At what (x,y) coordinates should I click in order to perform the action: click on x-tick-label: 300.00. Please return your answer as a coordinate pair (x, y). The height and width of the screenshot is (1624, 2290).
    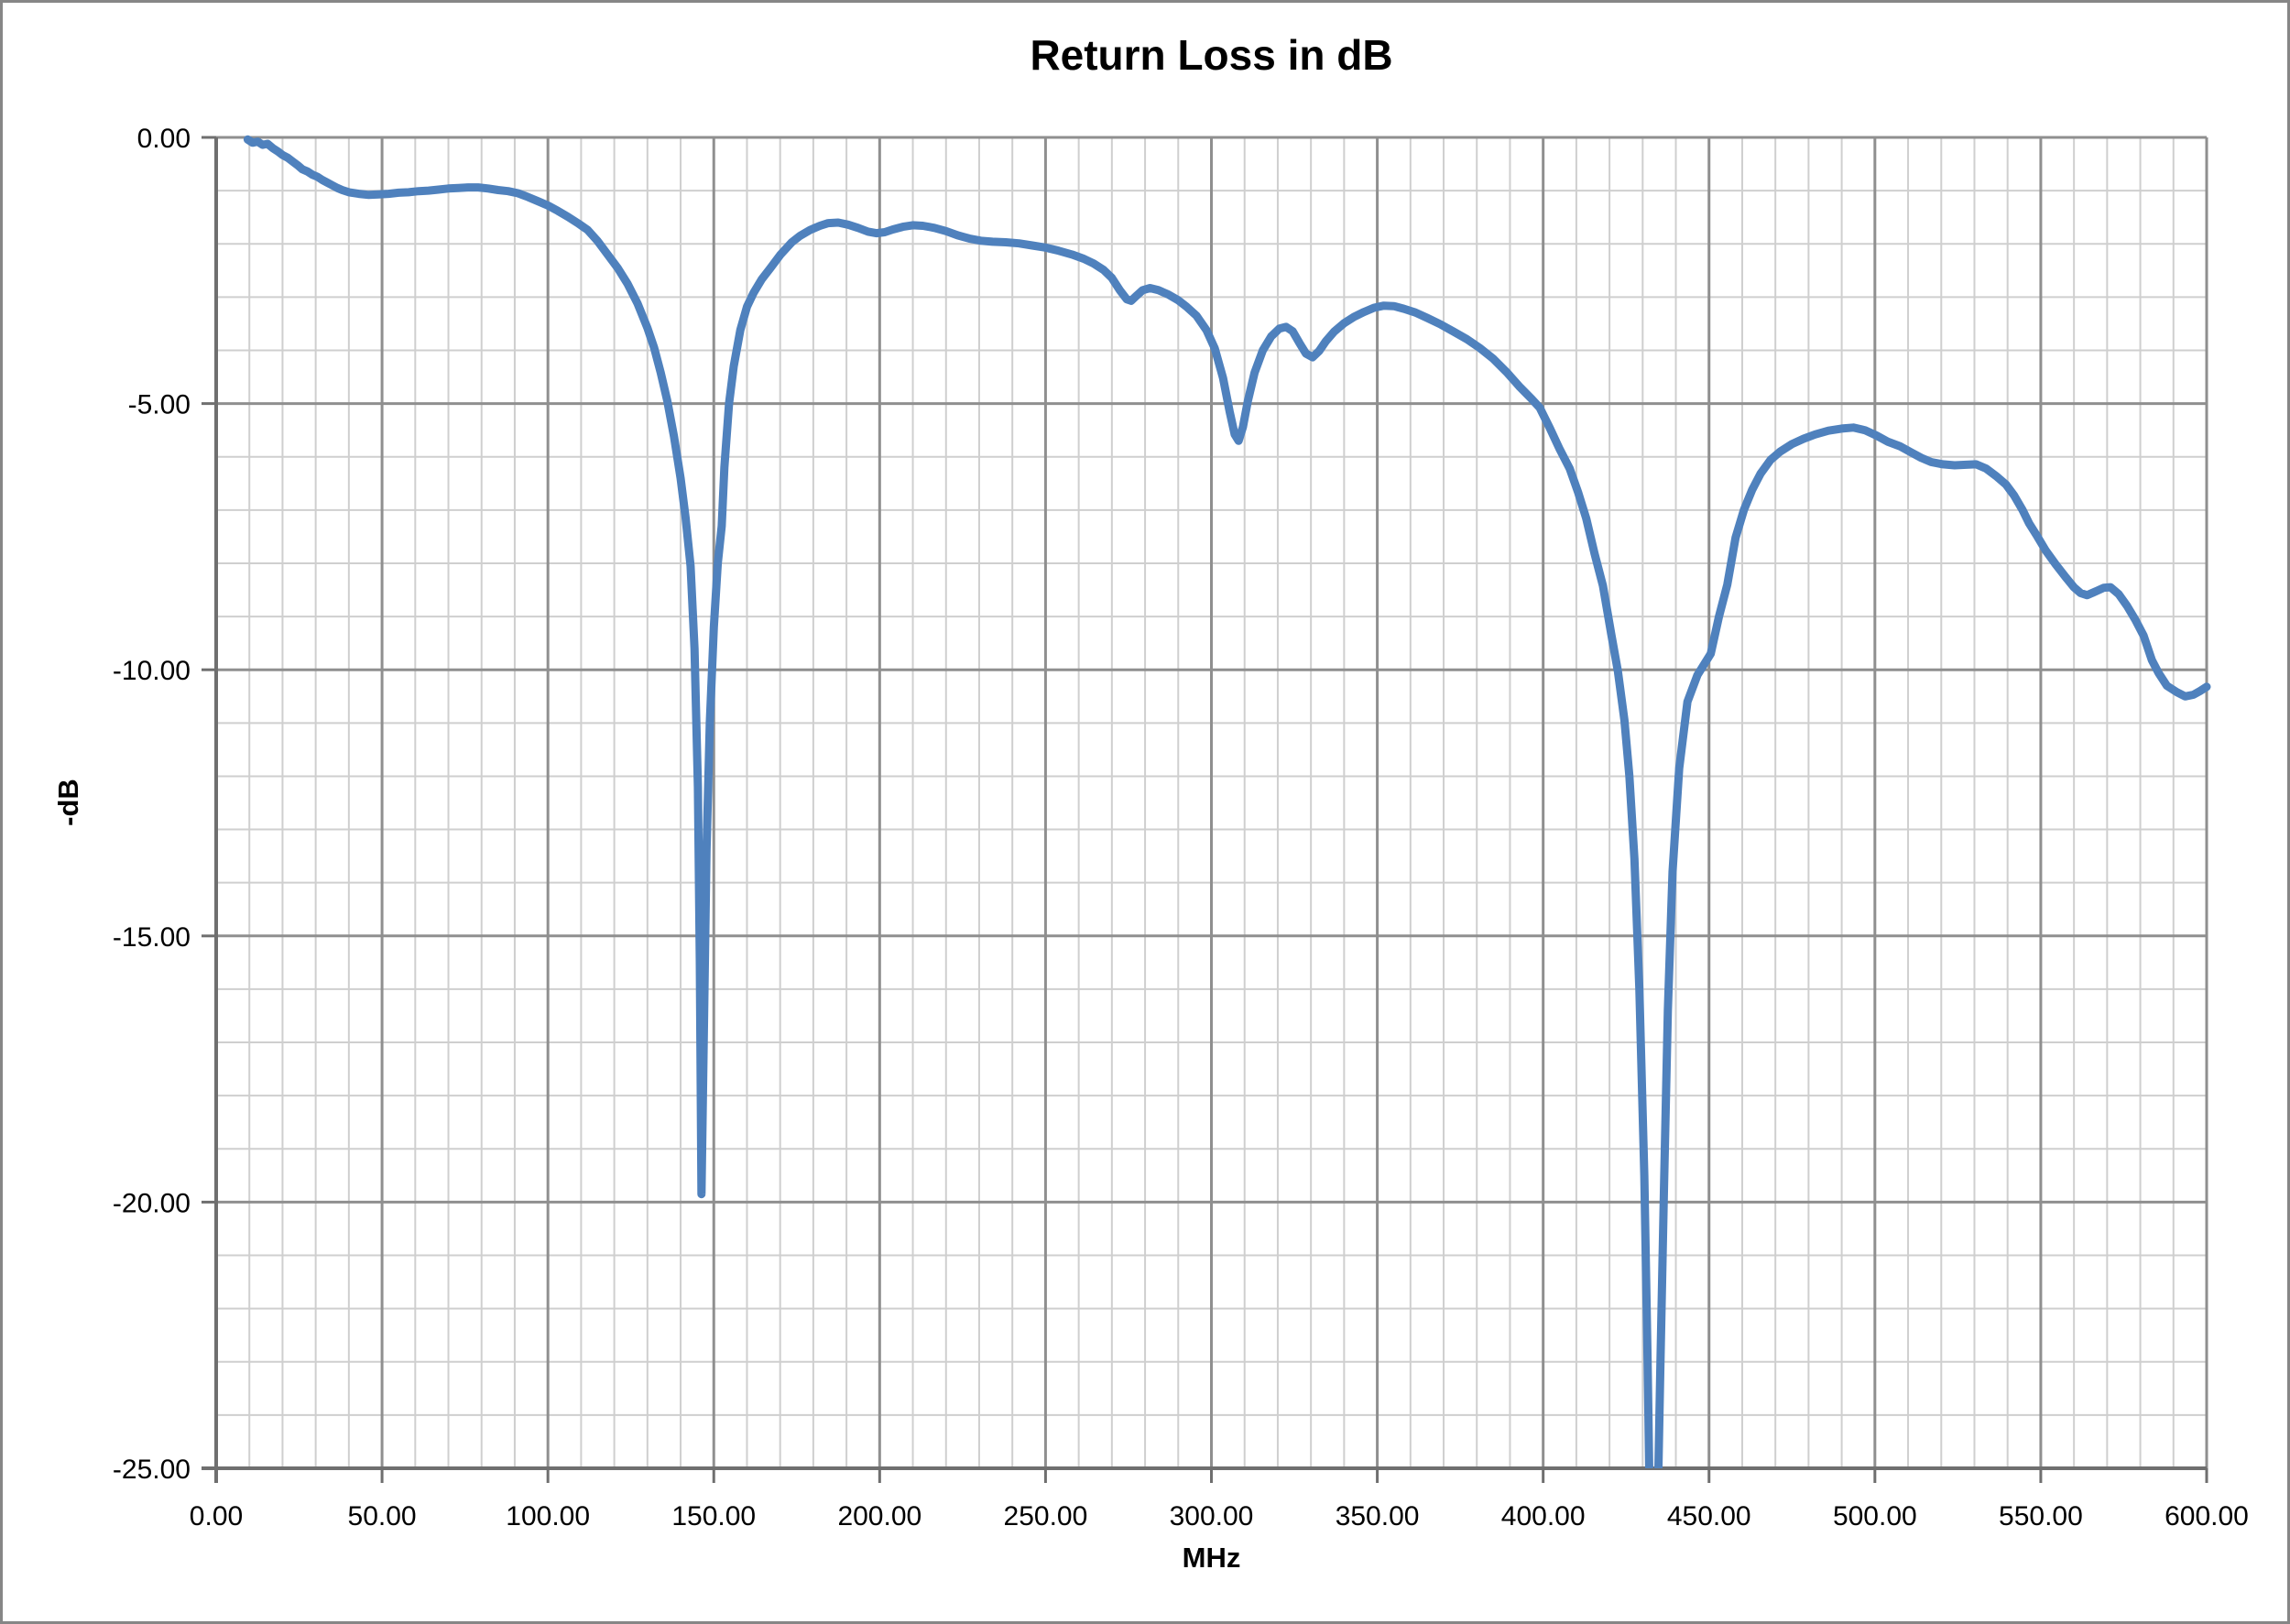
    Looking at the image, I should click on (1212, 1516).